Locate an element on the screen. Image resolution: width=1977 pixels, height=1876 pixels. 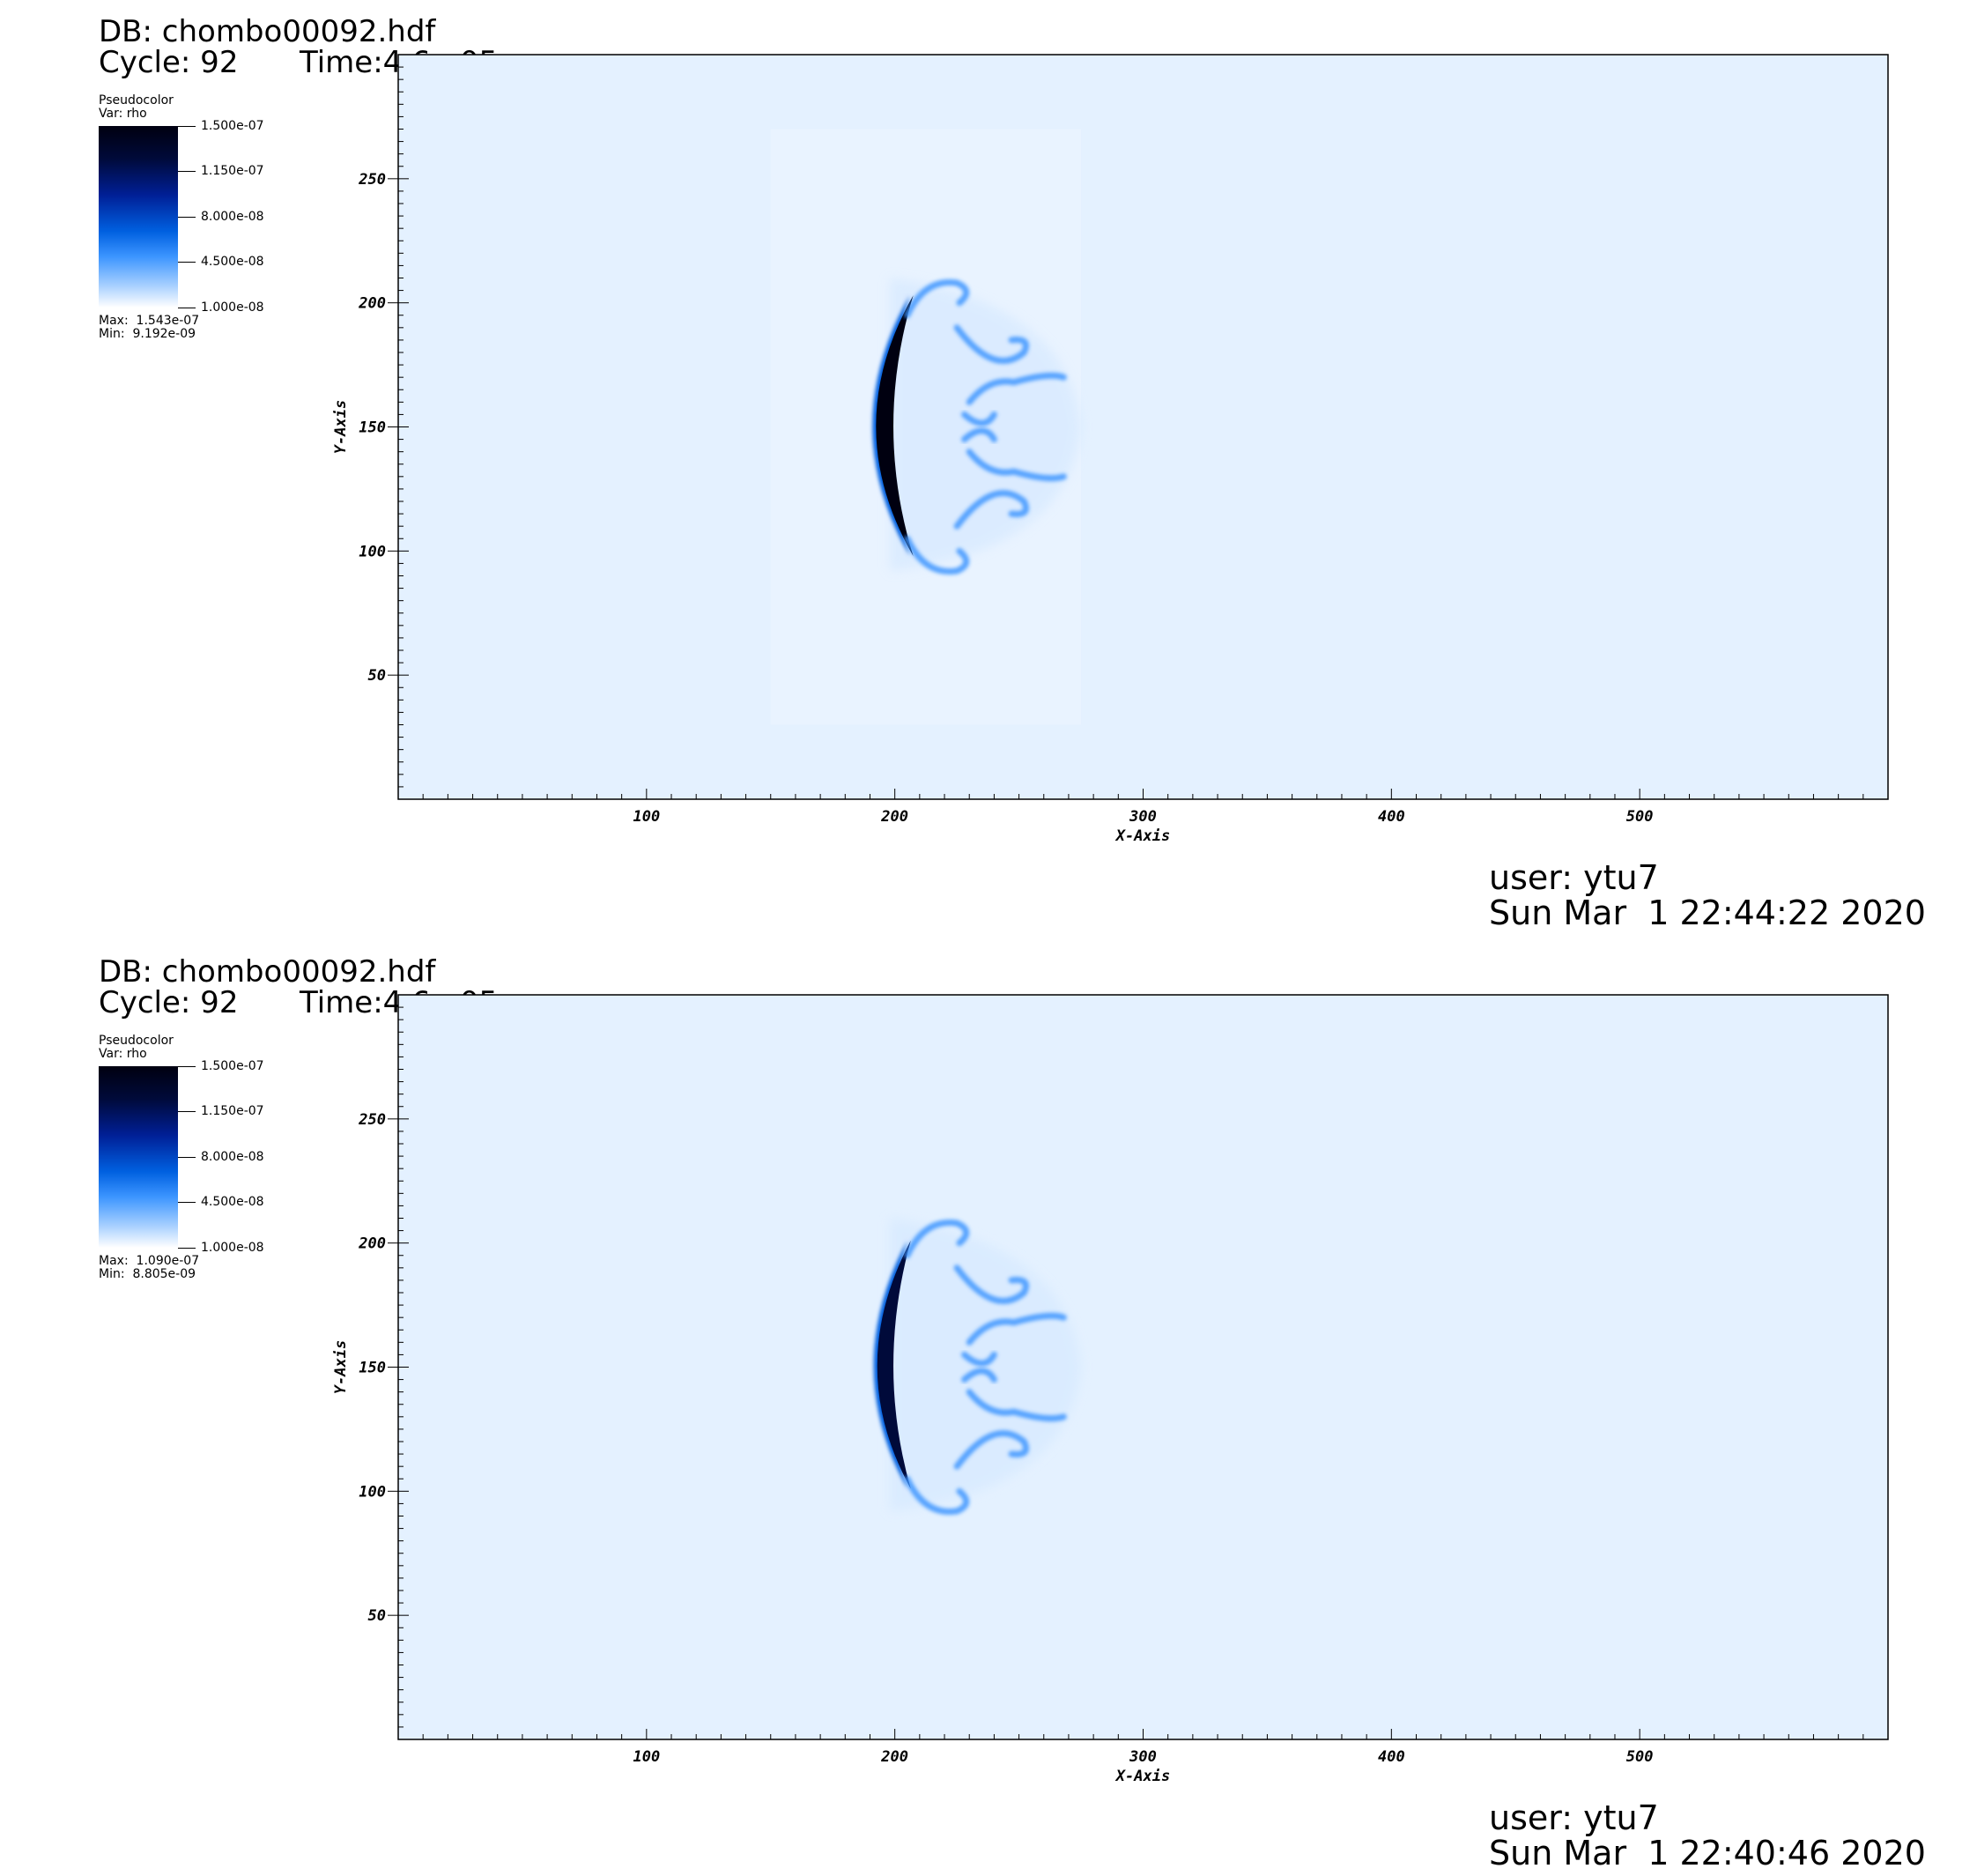
date-label: Sun Mar 1 22:44:22 2020 is located at coordinates (1707, 913).